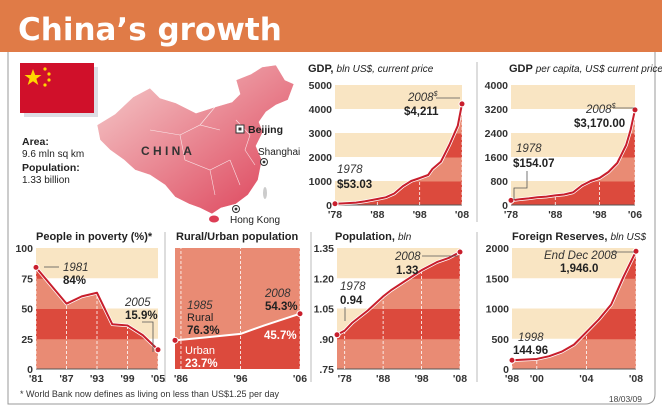 This screenshot has height=408, width=662. I want to click on res-annot-value-end: 1,946.0, so click(579, 269).